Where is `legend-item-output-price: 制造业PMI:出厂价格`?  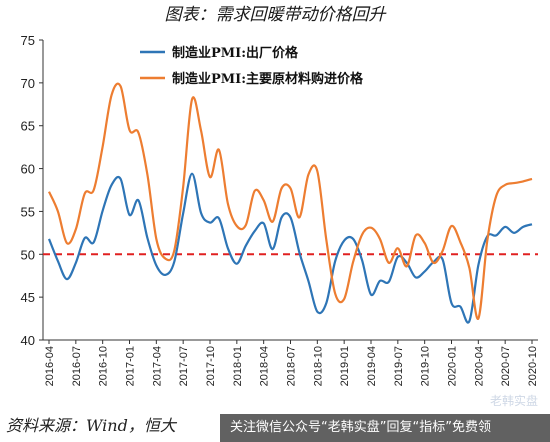 legend-item-output-price: 制造业PMI:出厂价格 is located at coordinates (219, 53).